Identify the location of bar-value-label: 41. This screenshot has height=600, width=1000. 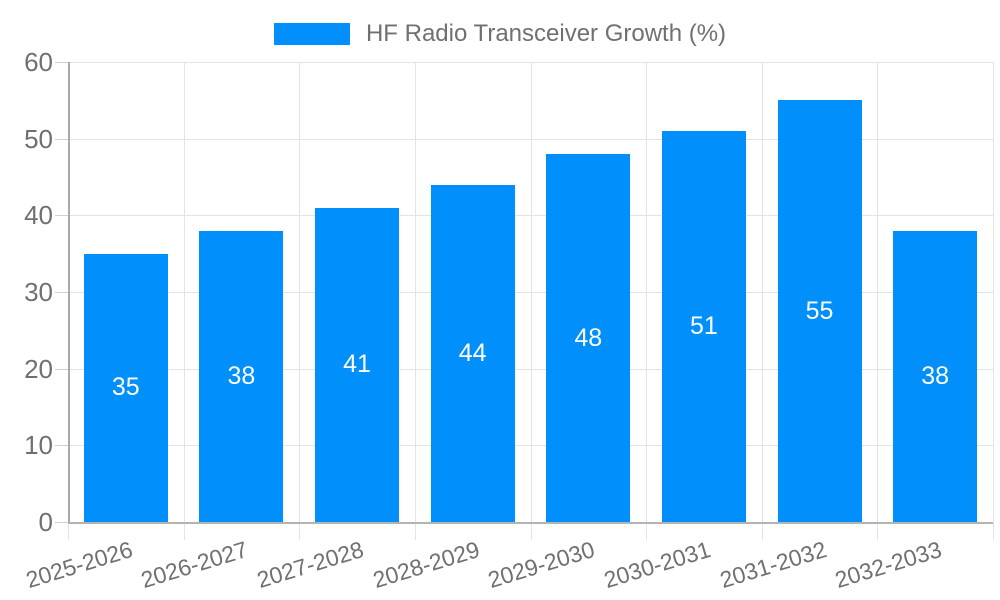
(357, 364).